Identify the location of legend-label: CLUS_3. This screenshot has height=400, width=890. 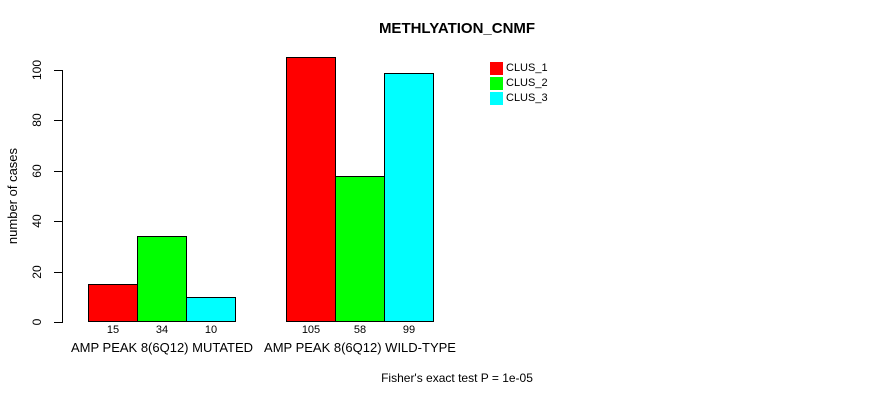
(527, 98).